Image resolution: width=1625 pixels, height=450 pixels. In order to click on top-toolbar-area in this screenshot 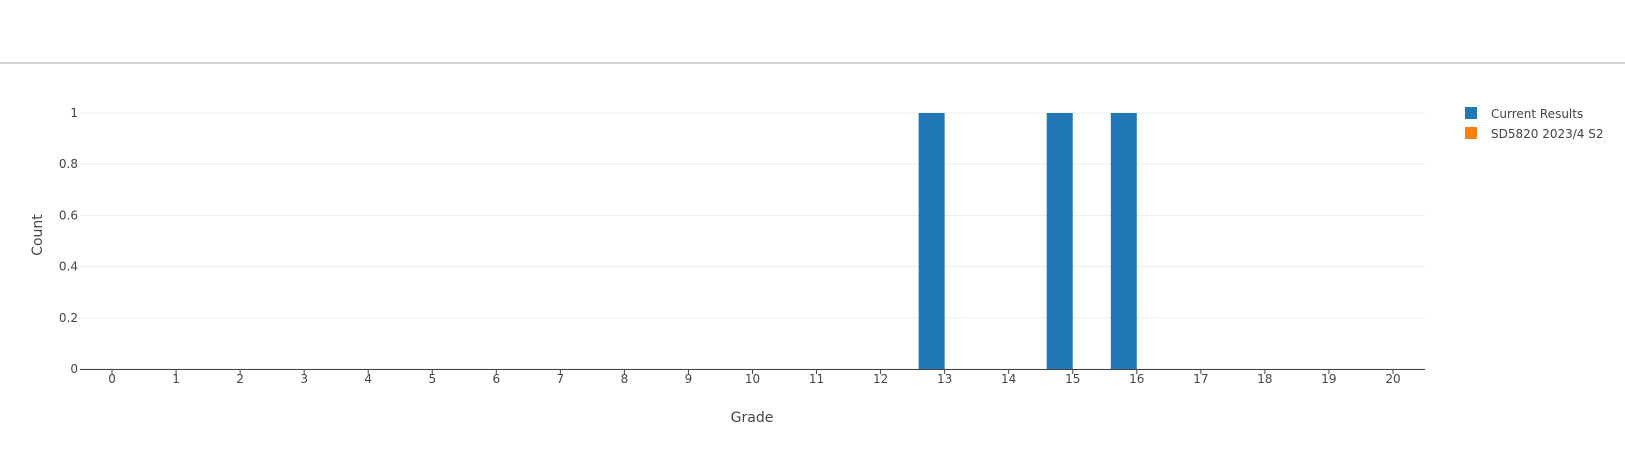, I will do `click(812, 31)`.